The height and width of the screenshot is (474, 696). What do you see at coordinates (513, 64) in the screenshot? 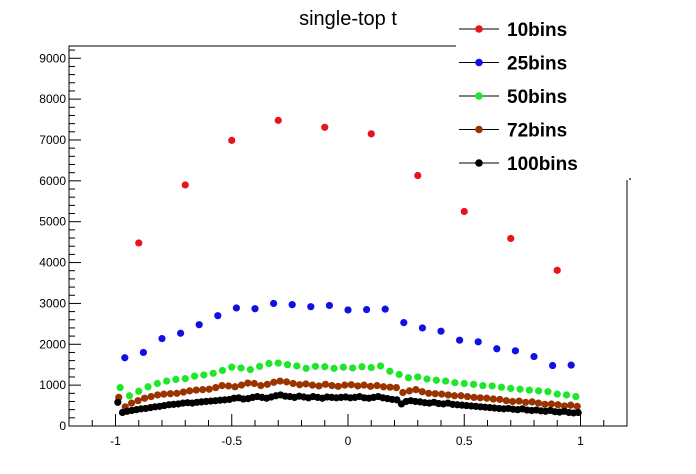
I see `legend-entry-25bins: 25bins` at bounding box center [513, 64].